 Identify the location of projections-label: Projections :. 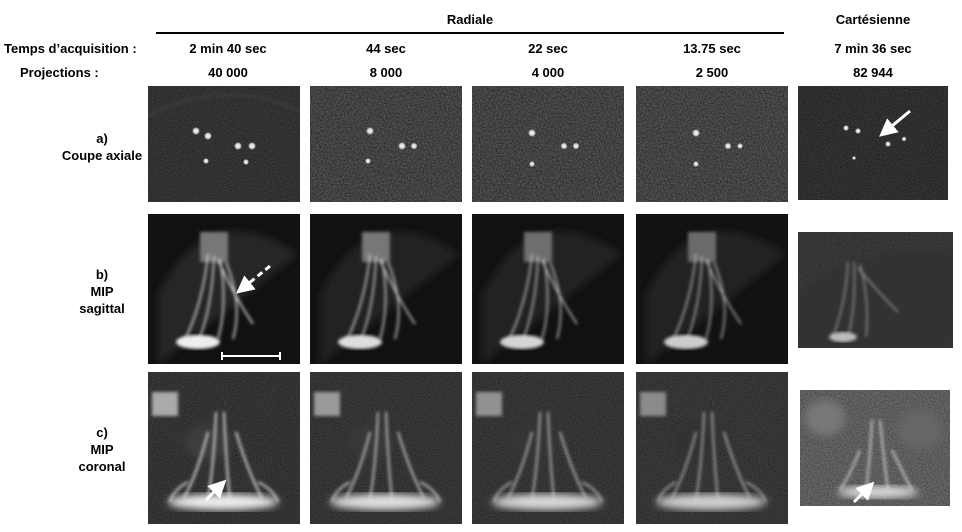
(59, 72).